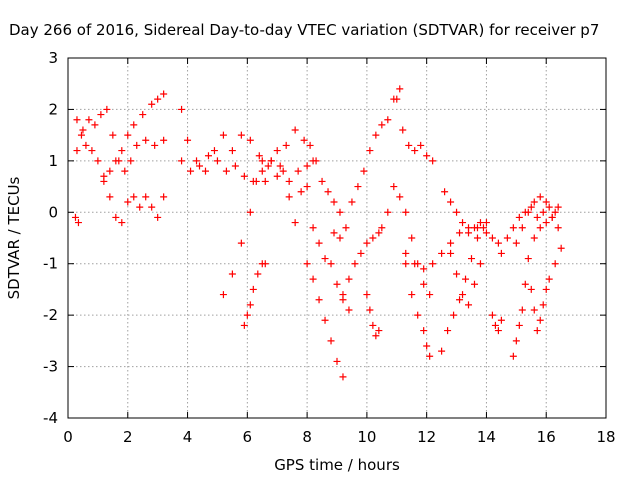 The height and width of the screenshot is (480, 640). Describe the element at coordinates (134, 202) in the screenshot. I see `series-sat-c` at that location.